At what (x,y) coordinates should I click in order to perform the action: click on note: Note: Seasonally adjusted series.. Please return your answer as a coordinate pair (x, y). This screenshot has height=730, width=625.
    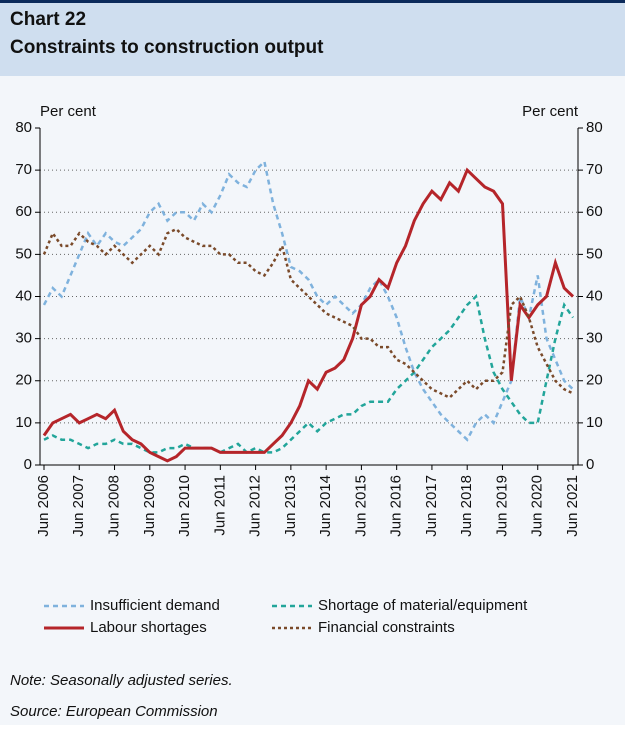
    Looking at the image, I should click on (121, 680).